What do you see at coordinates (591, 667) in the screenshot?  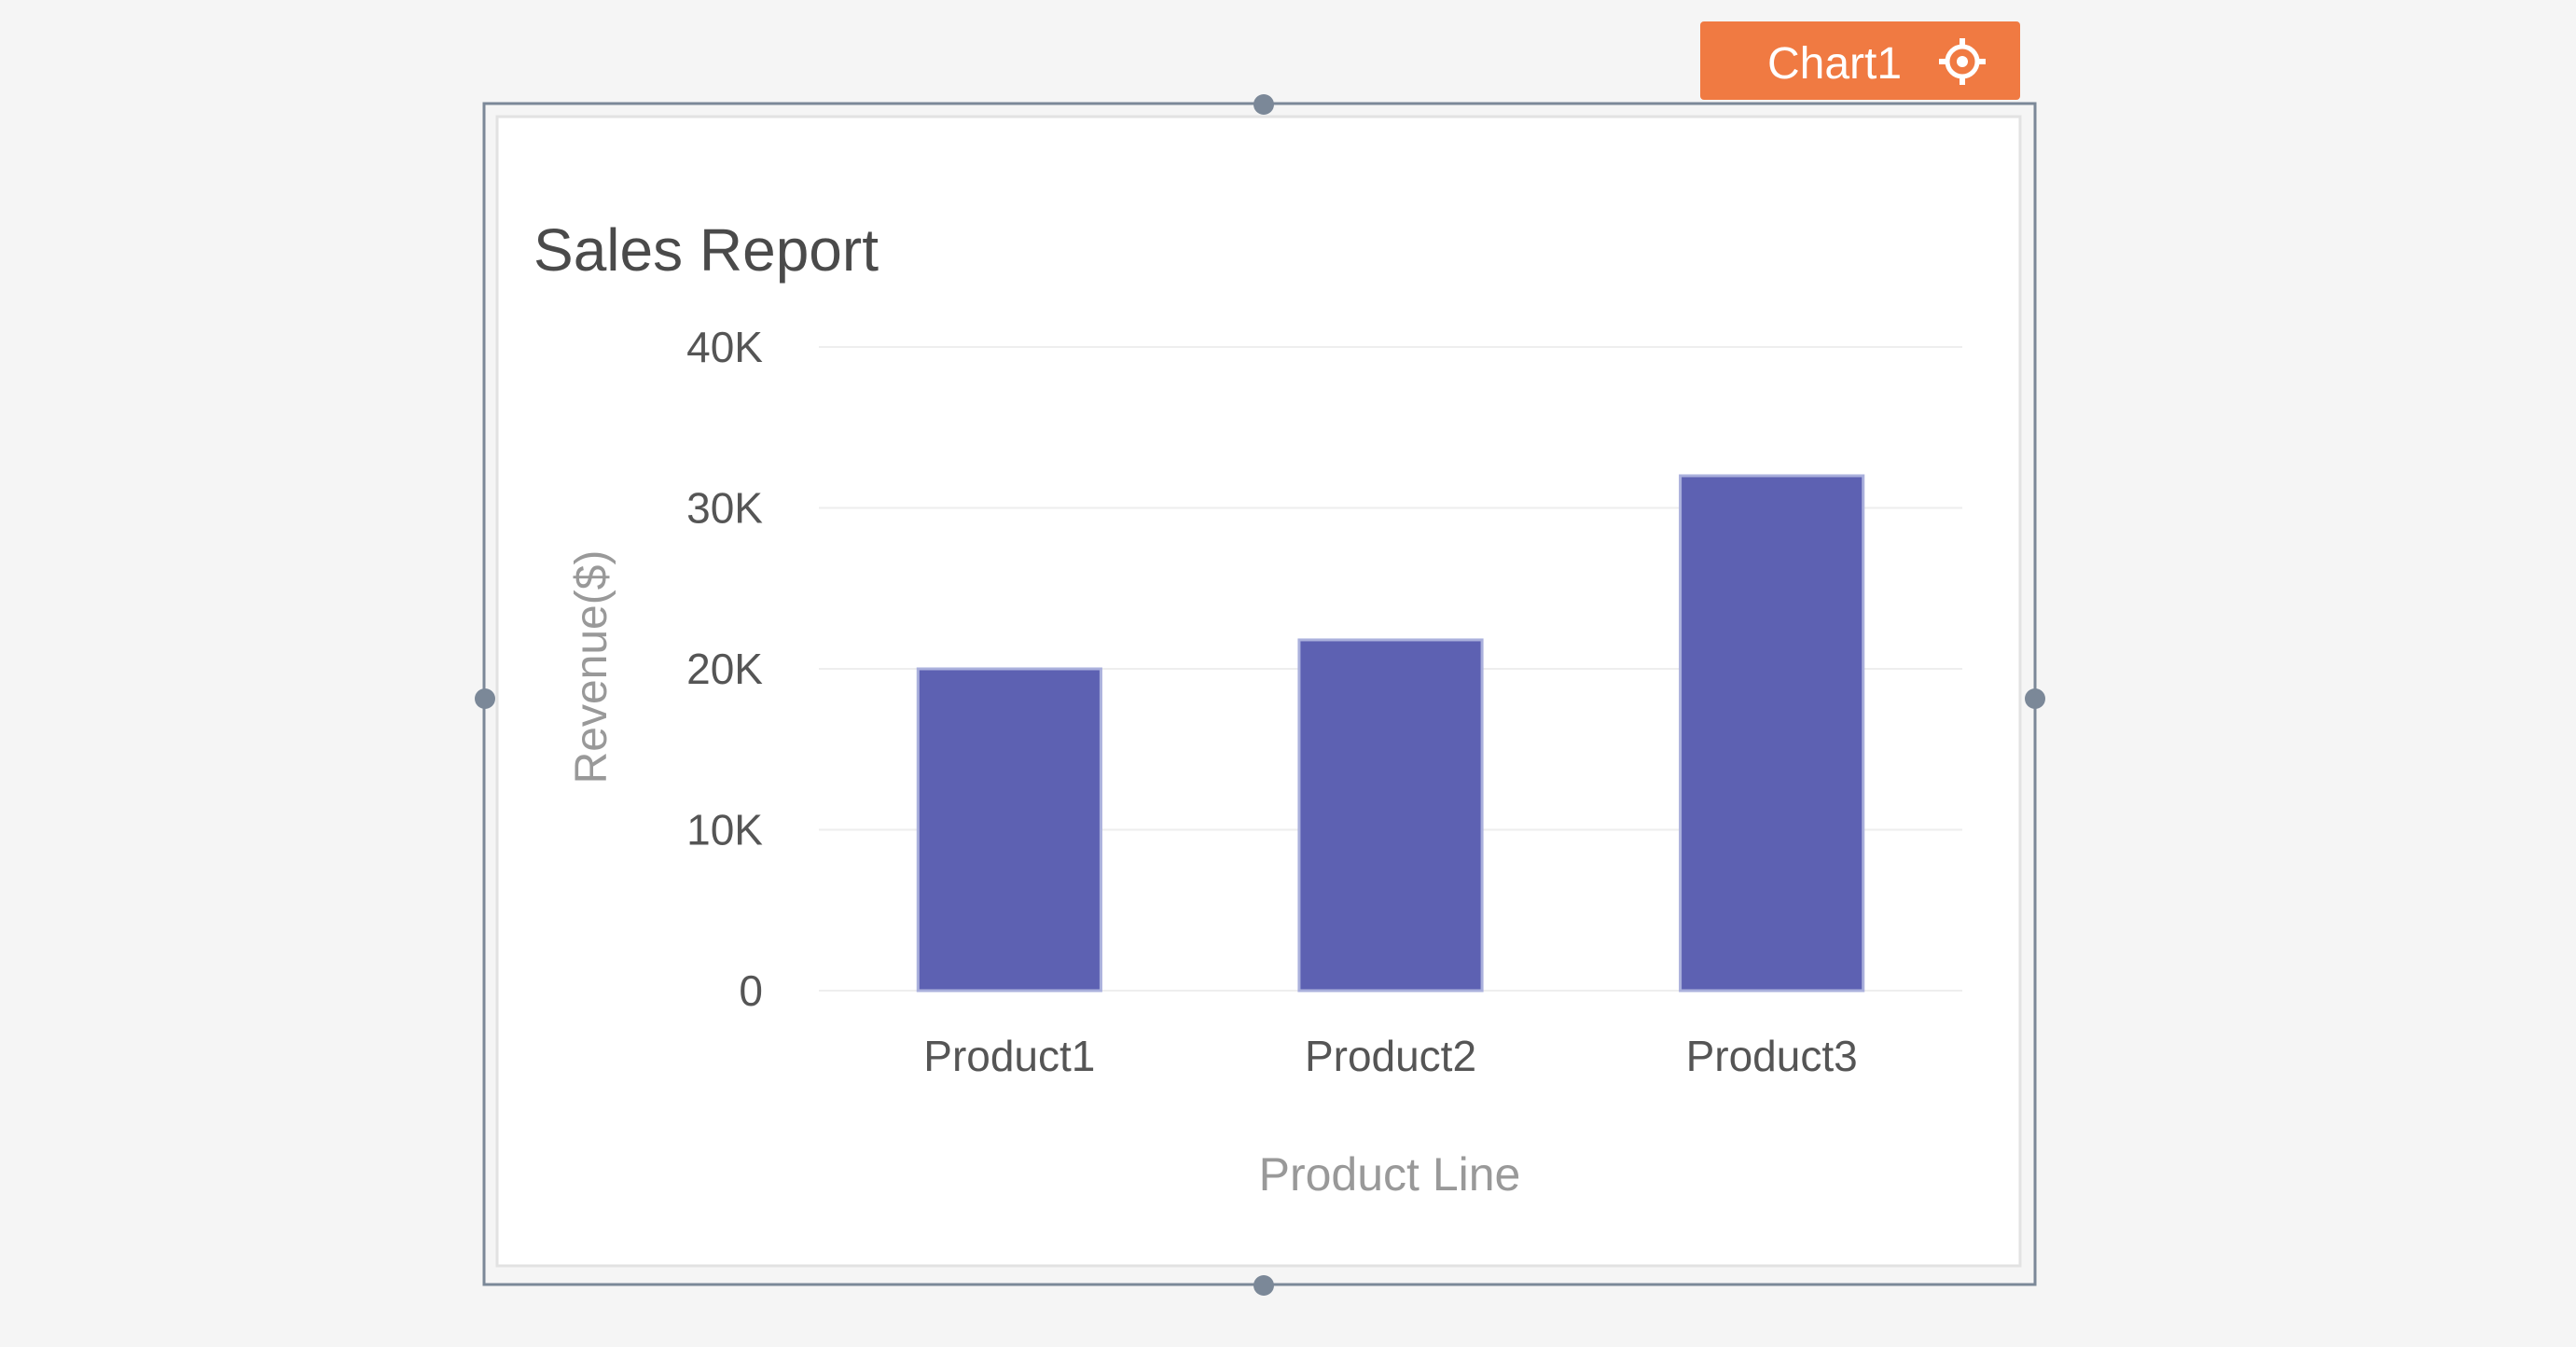 I see `y-axis-title: Revenue($)` at bounding box center [591, 667].